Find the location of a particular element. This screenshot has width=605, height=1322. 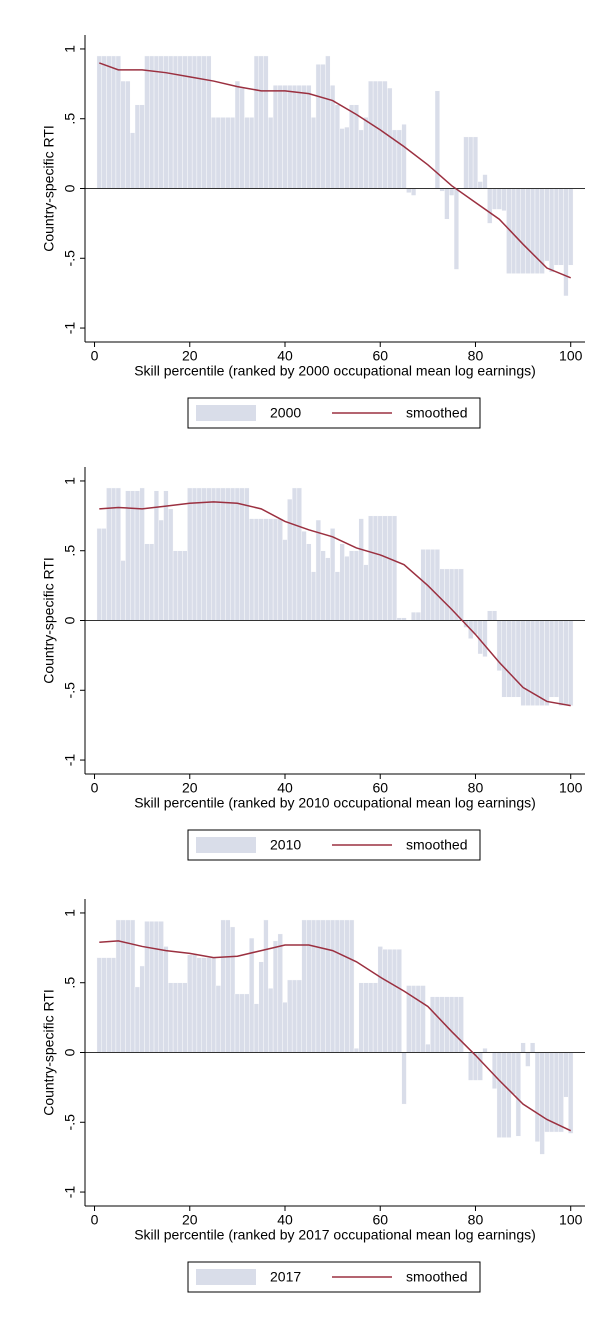

smoothed-line is located at coordinates (335, 170).